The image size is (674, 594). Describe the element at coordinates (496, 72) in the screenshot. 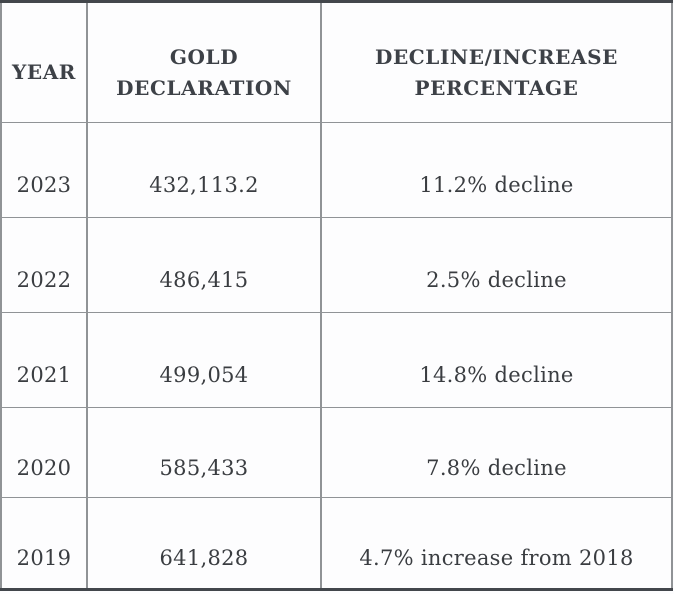

I see `column-header-decline-increase-percentage-label: DECLINE/INCREASE PERCENTAGE` at that location.